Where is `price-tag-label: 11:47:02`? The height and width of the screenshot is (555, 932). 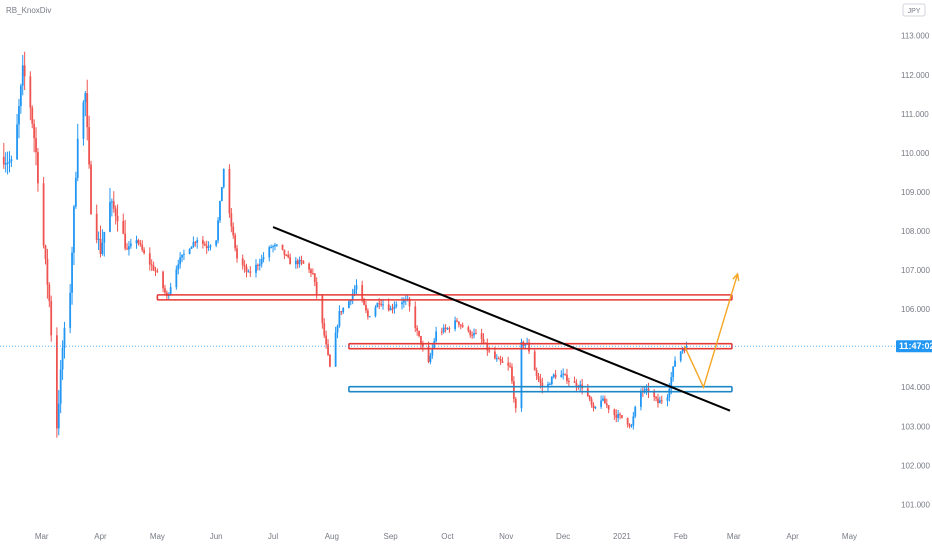 price-tag-label: 11:47:02 is located at coordinates (915, 346).